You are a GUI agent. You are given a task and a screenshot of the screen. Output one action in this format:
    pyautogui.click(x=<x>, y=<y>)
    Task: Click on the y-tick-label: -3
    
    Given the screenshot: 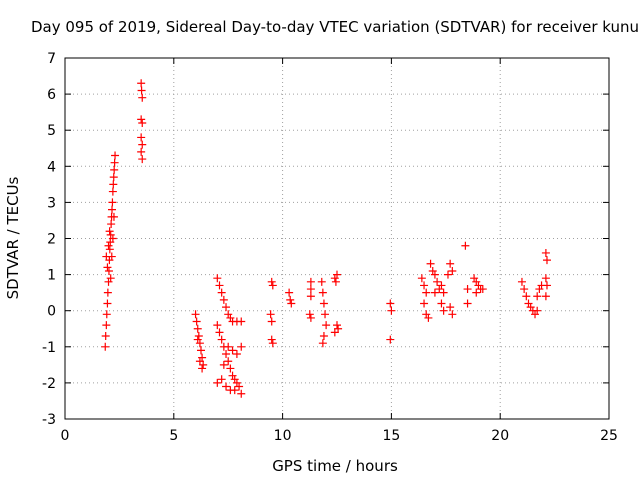 What is the action you would take?
    pyautogui.click(x=49, y=420)
    